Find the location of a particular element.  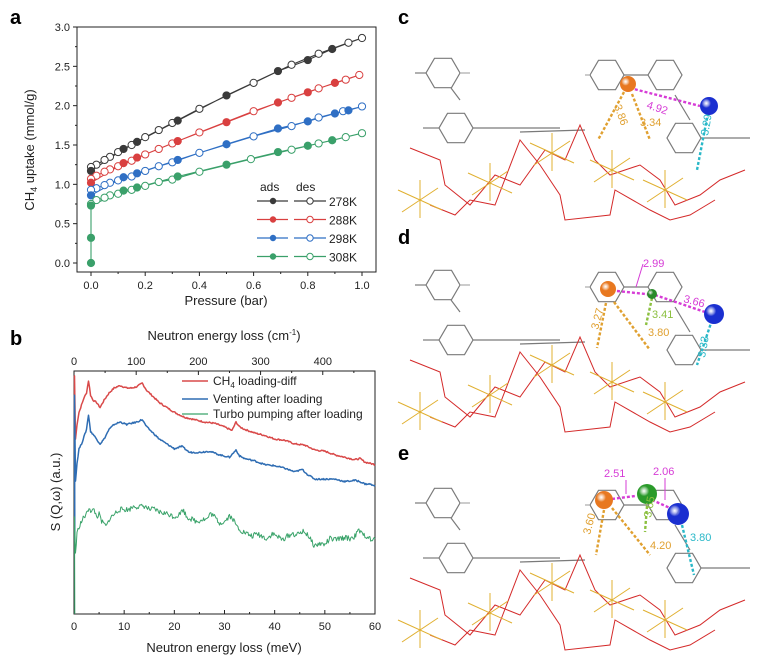

framework-oxygen-chain is located at coordinates (572, 180).